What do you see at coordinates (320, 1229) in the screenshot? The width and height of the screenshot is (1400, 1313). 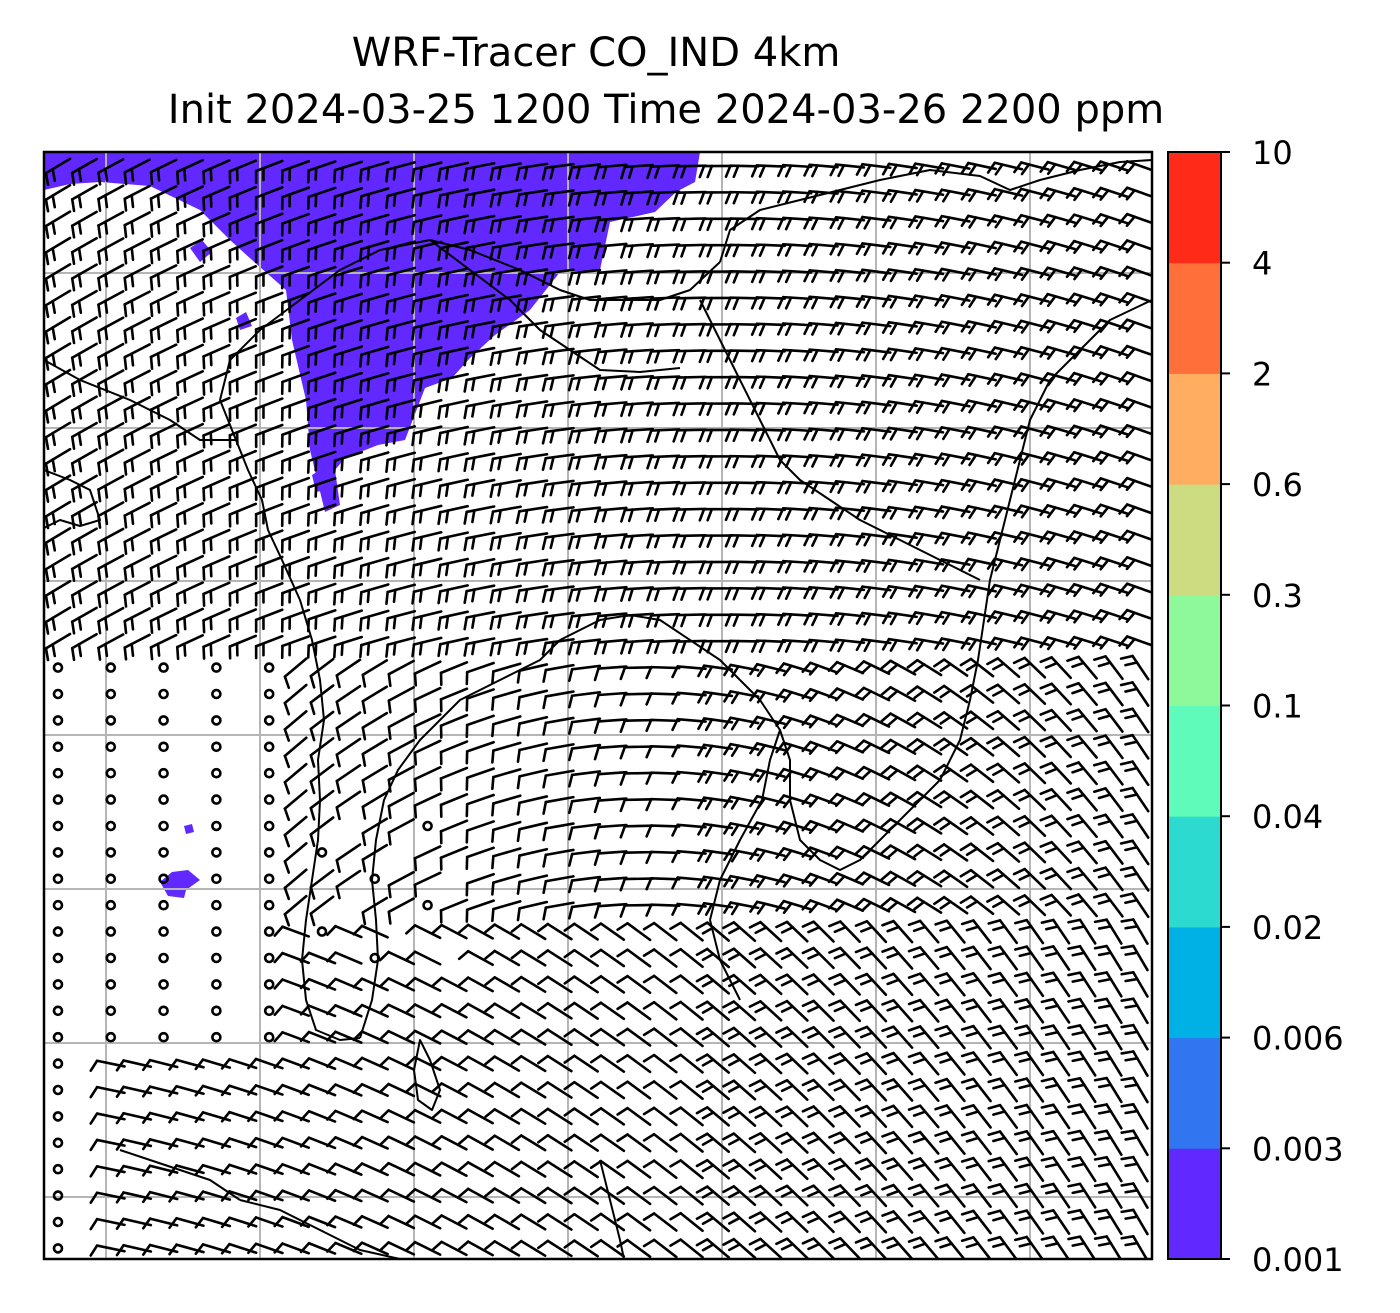 I see `sumatra` at bounding box center [320, 1229].